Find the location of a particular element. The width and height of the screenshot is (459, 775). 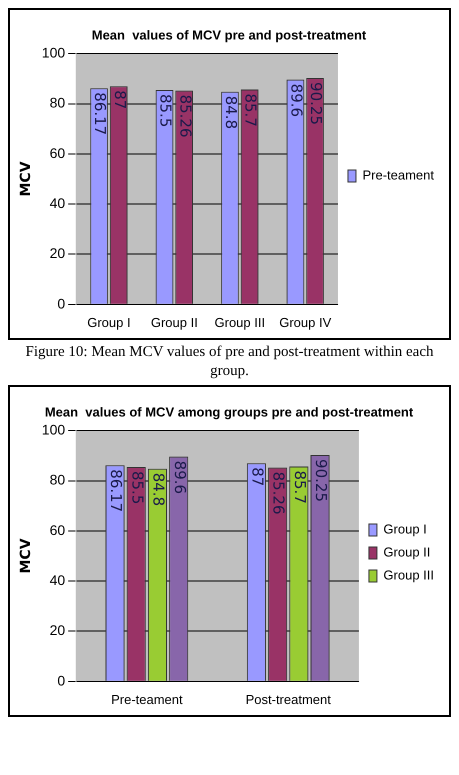

caption: Figure 10: Mean MCV values of pre and post-treatment within each group. is located at coordinates (229, 362).